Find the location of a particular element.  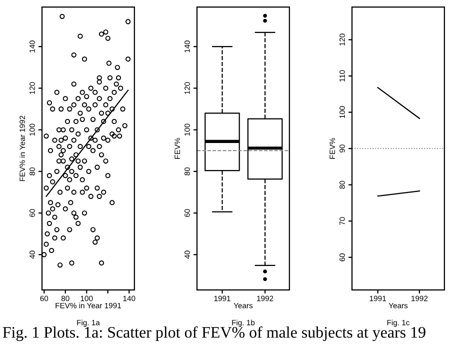

caption: Fig. 1 Plots. 1a: Scatter plot of FEV% of male subjects at years 19 is located at coordinates (214, 334).